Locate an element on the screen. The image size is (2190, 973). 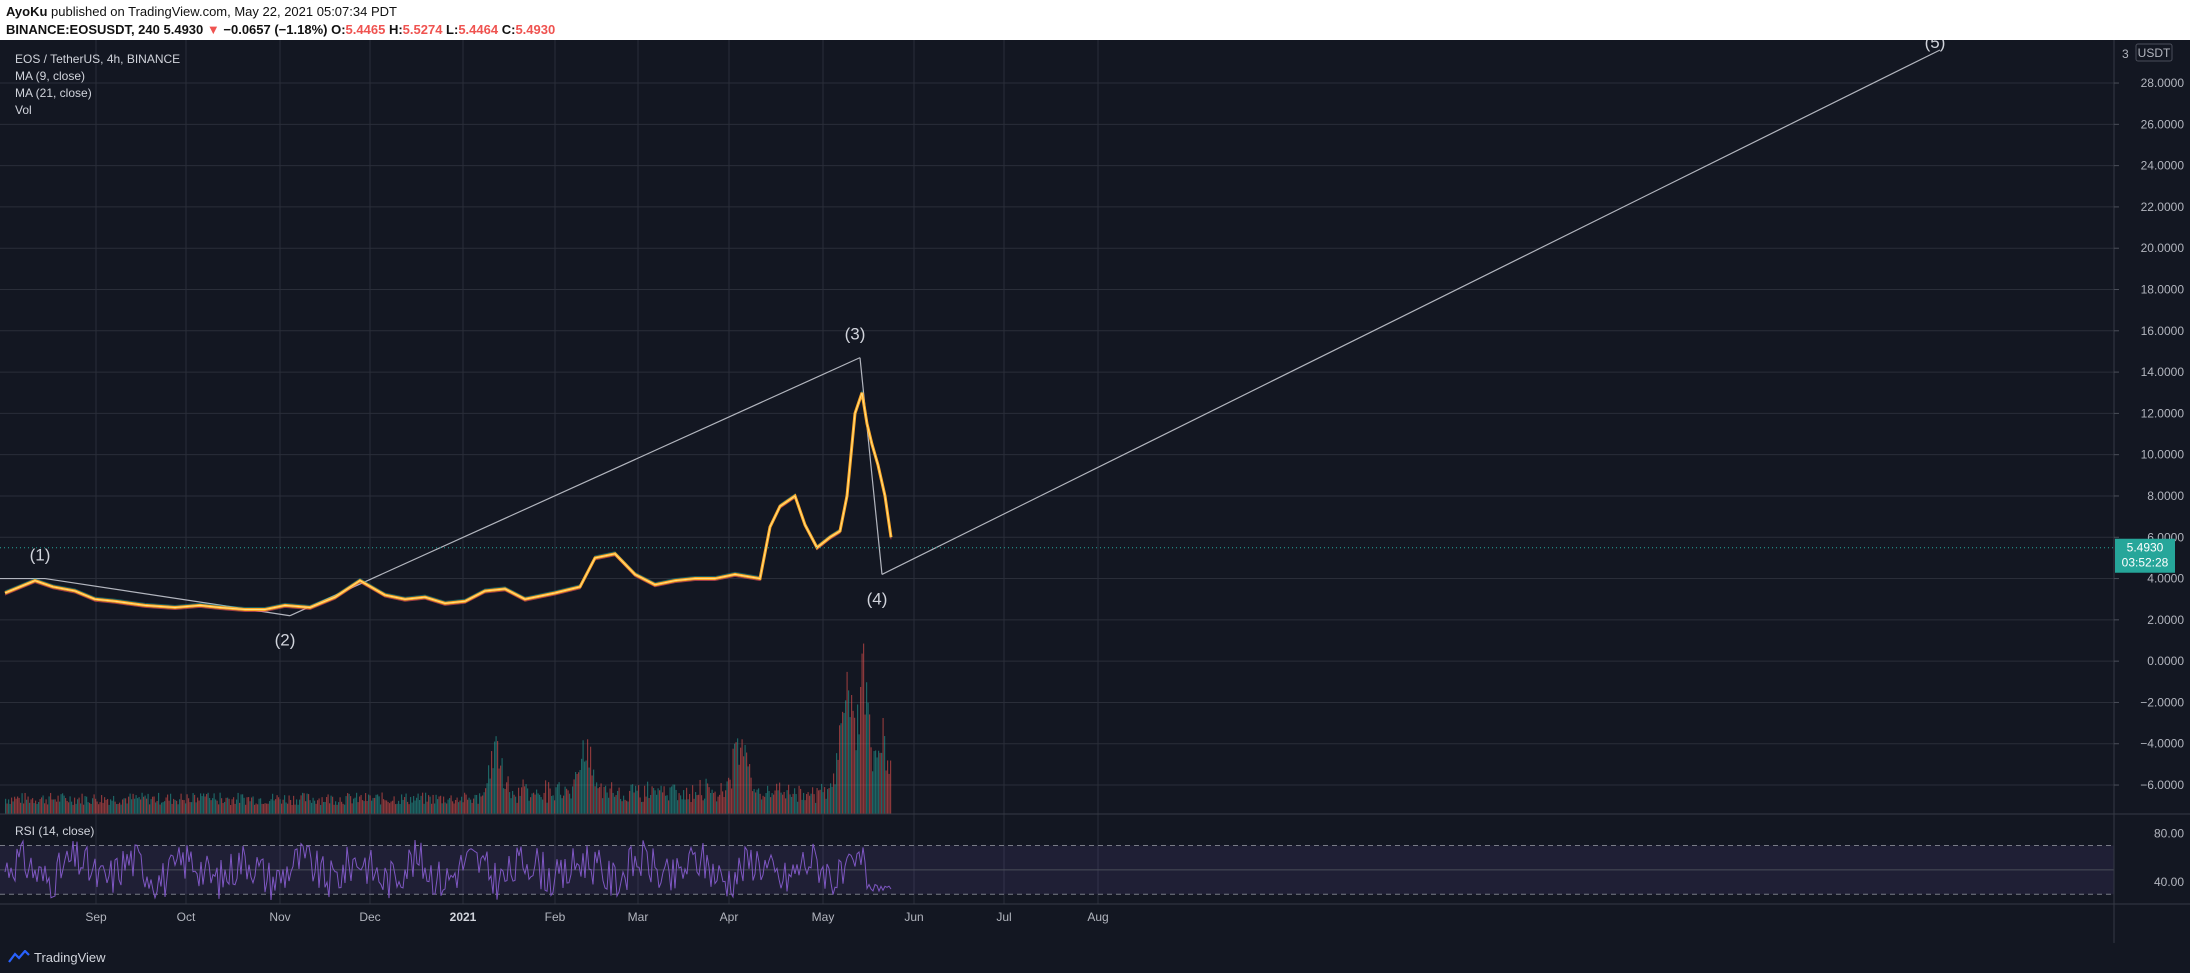
legend-ma21: MA (21, close) is located at coordinates (53, 93).